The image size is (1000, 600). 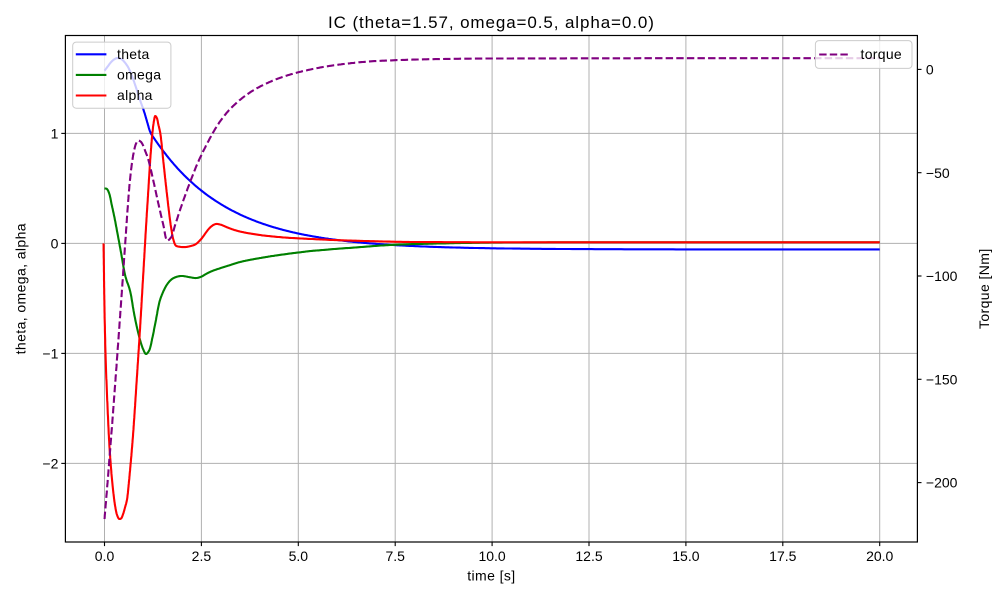 What do you see at coordinates (942, 379) in the screenshot?
I see `svg-text: −150` at bounding box center [942, 379].